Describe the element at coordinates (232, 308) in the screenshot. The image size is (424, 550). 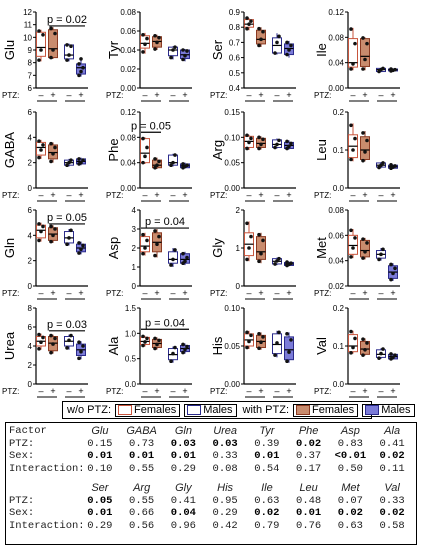
I see `y-tick-label-his: 0.10` at that location.